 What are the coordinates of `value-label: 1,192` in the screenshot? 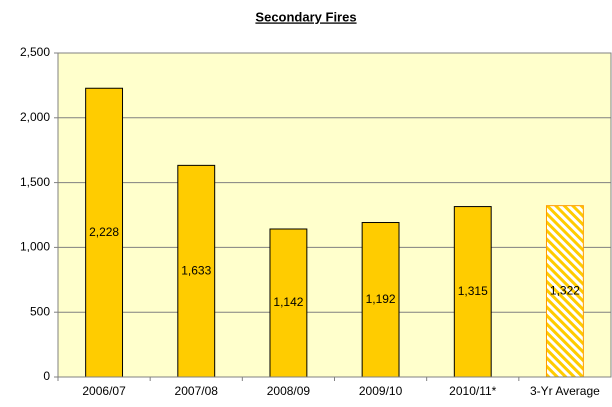 It's located at (381, 299).